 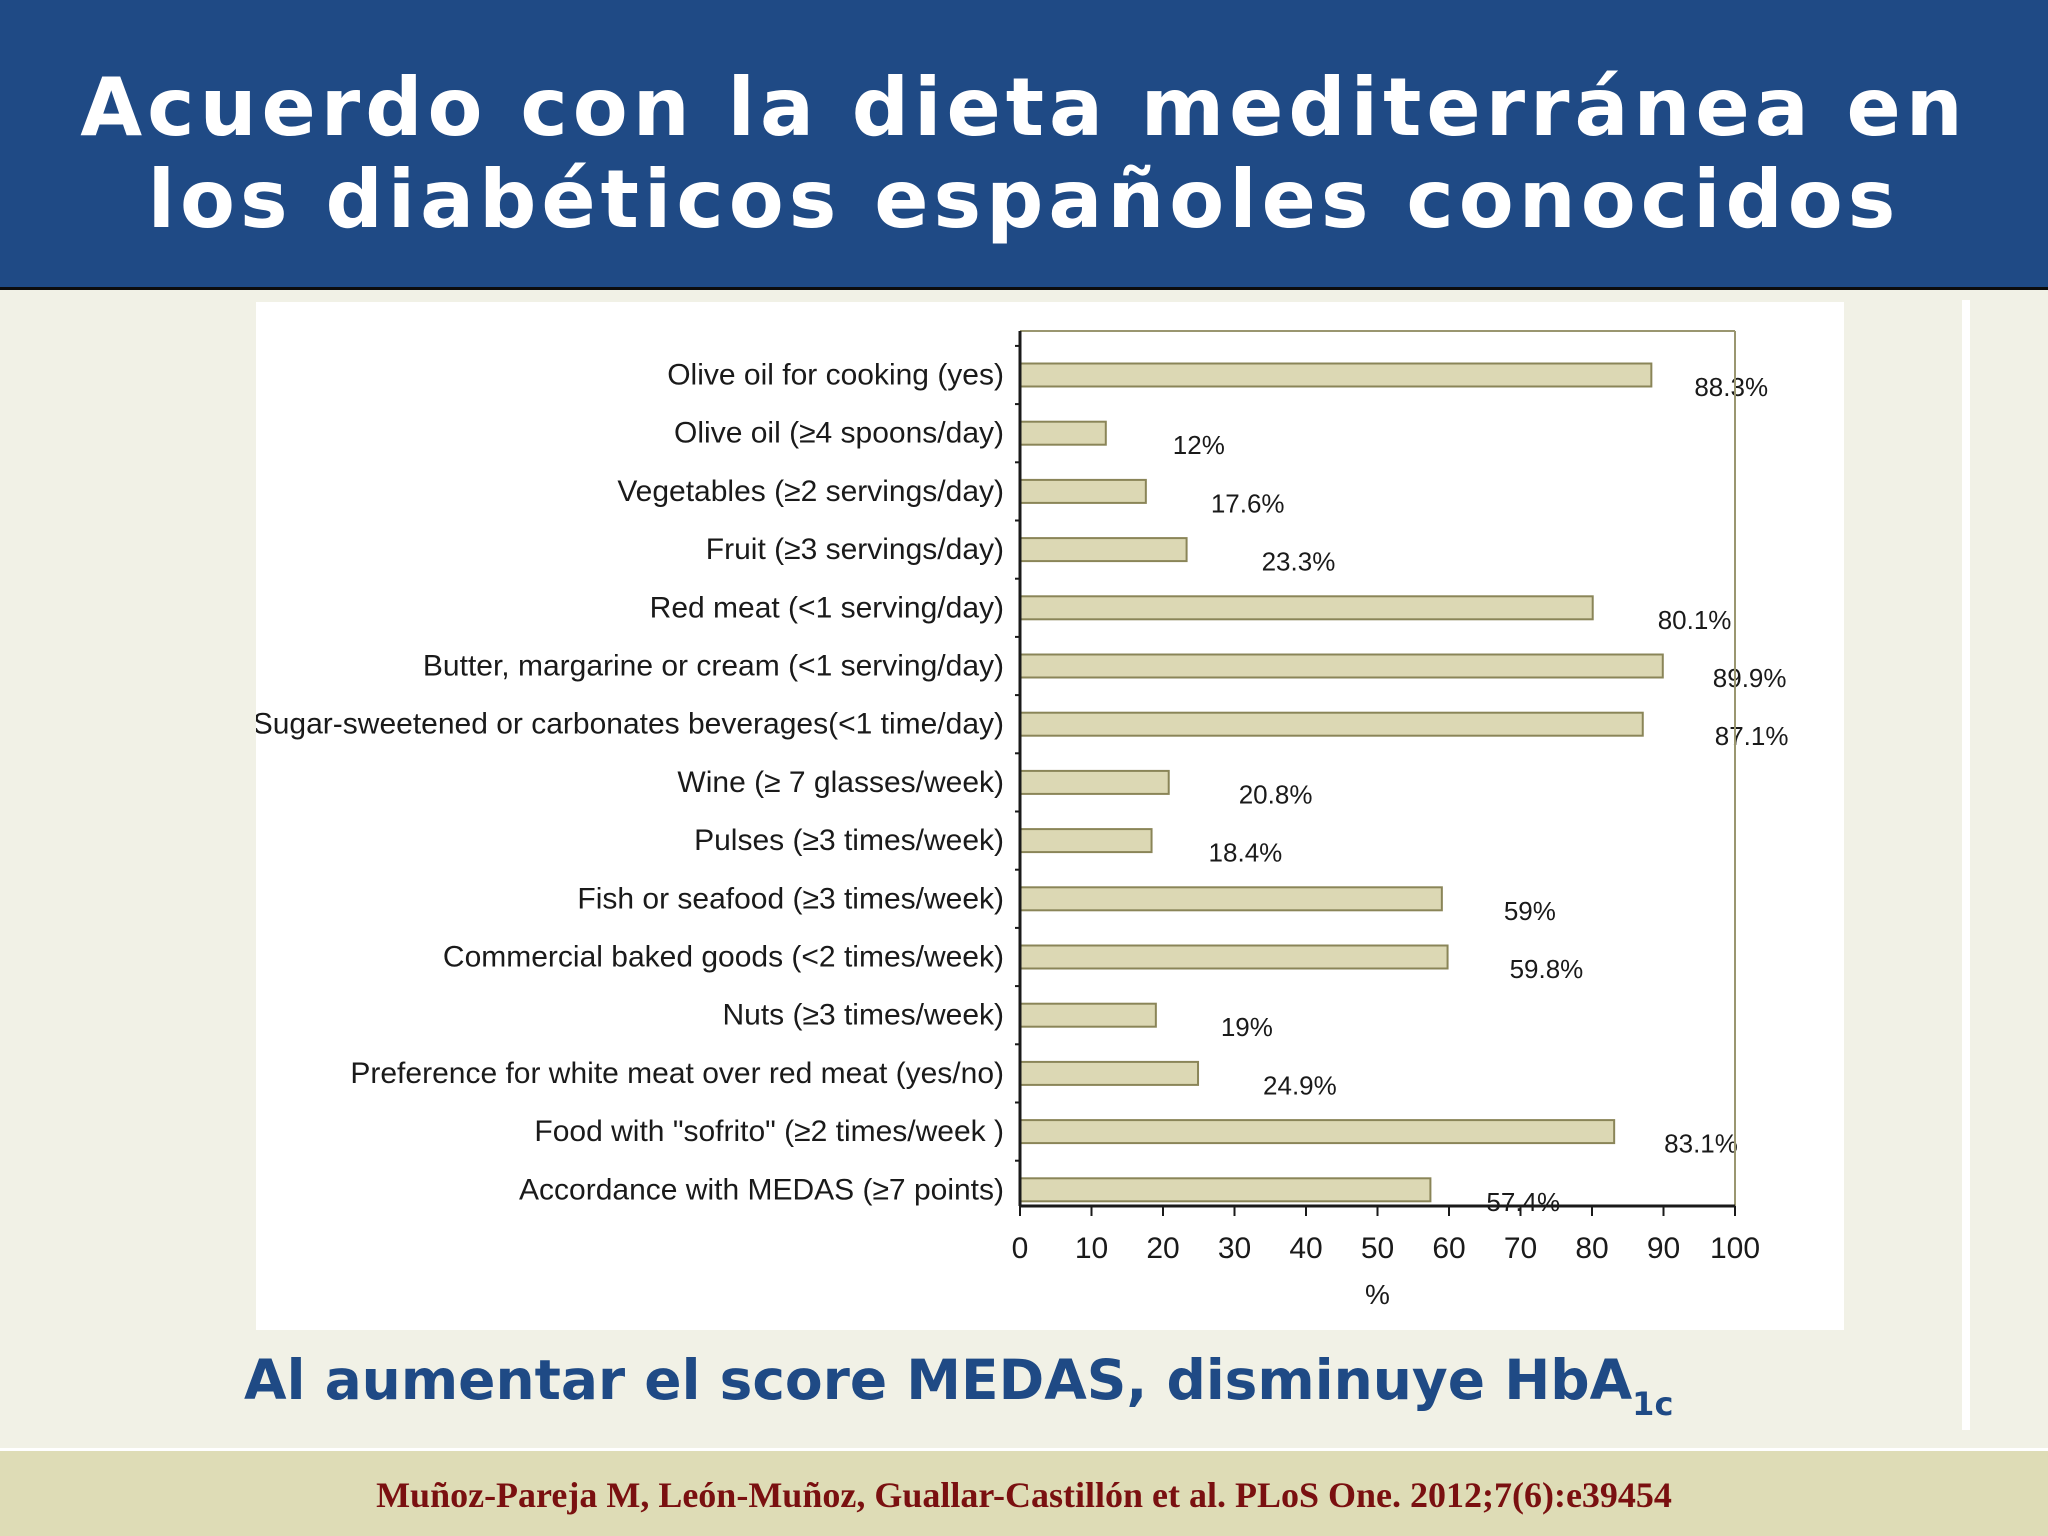 What do you see at coordinates (1248, 503) in the screenshot?
I see `data-label: 17.6%` at bounding box center [1248, 503].